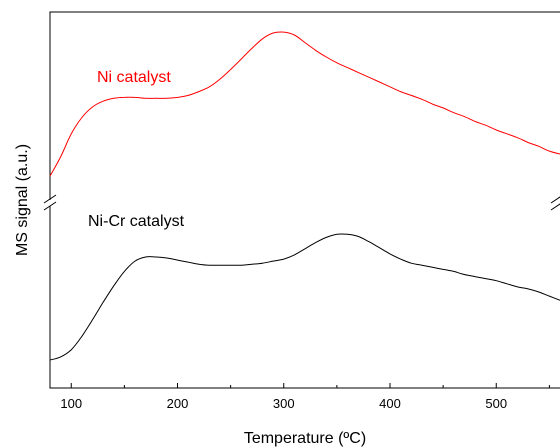 The height and width of the screenshot is (448, 560). What do you see at coordinates (284, 403) in the screenshot?
I see `x-tick-label-300: 300` at bounding box center [284, 403].